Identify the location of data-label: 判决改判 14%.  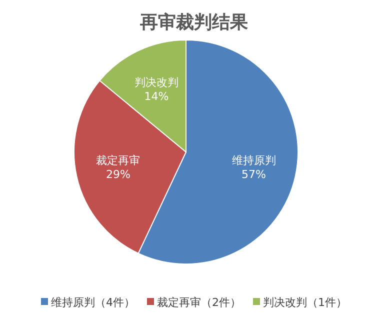
(156, 90).